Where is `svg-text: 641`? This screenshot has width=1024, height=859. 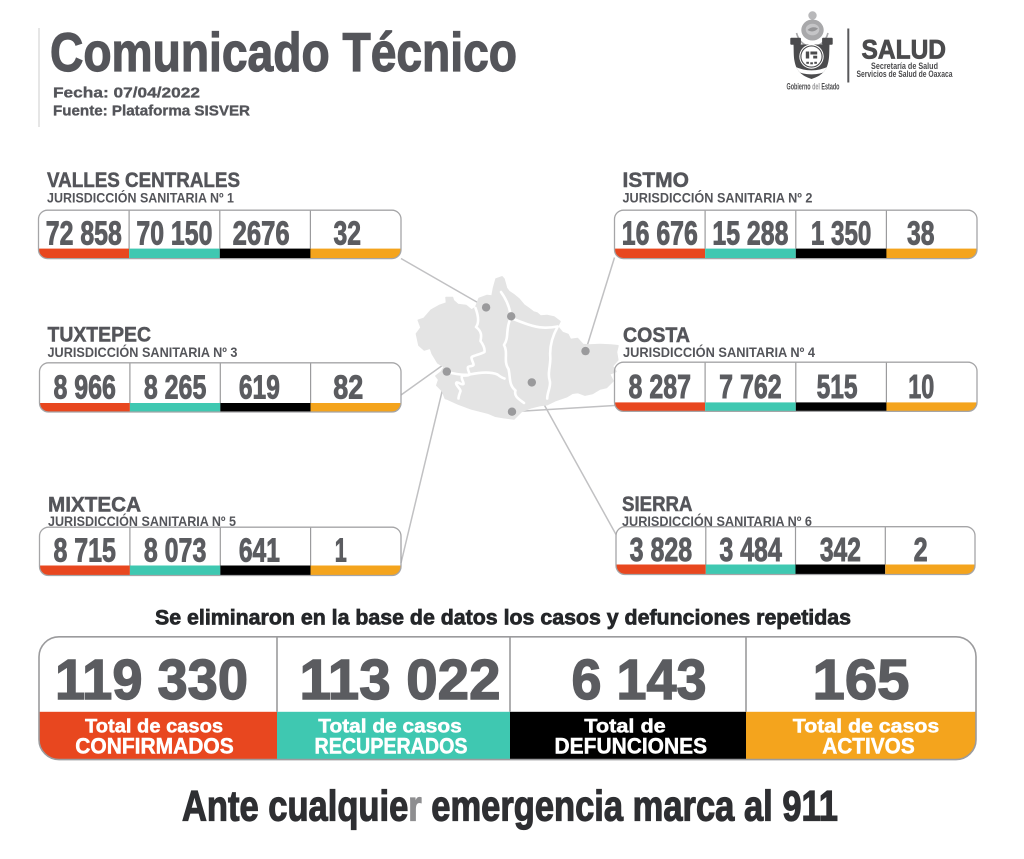
svg-text: 641 is located at coordinates (259, 550).